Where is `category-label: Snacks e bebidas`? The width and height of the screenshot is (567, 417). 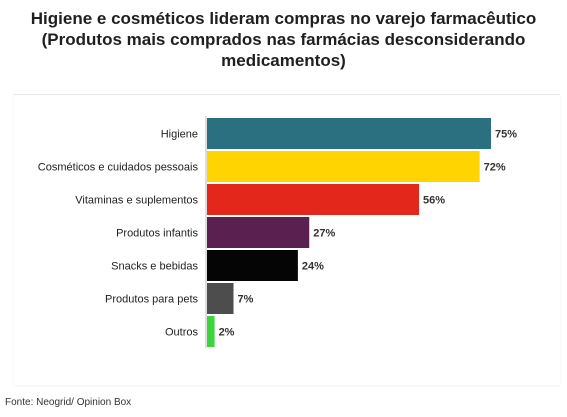
category-label: Snacks e bebidas is located at coordinates (154, 267).